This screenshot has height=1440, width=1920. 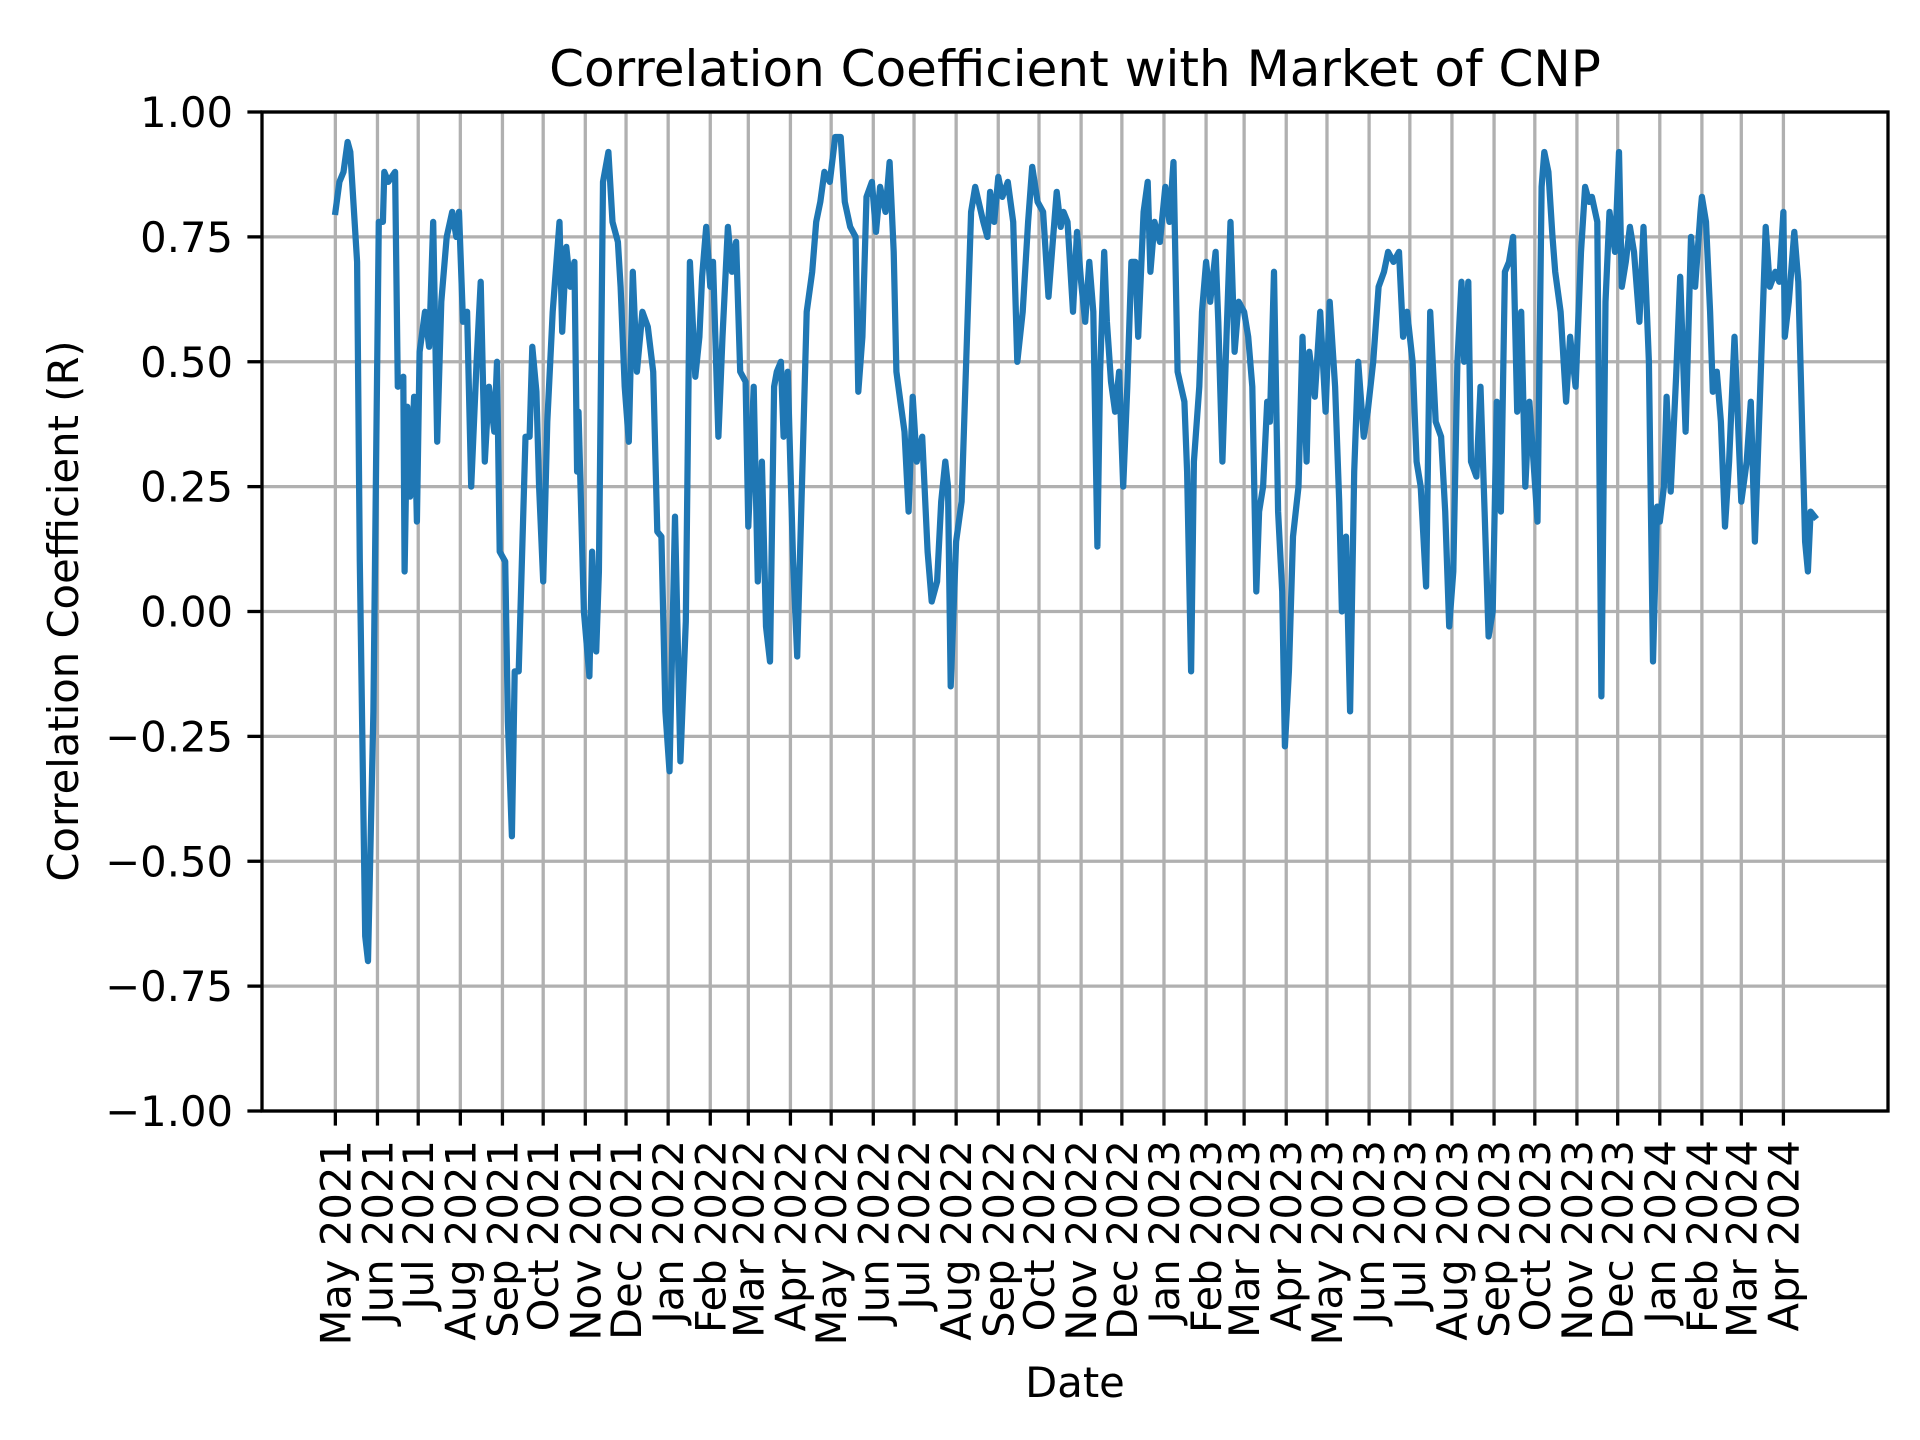 What do you see at coordinates (418, 1226) in the screenshot?
I see `x-tick-label: Jul 2021` at bounding box center [418, 1226].